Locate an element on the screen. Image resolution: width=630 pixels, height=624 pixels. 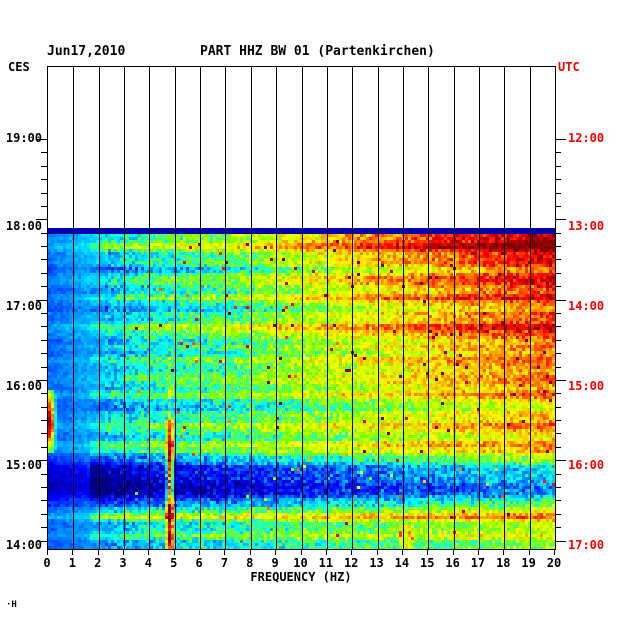
y-axis-tick-label-left: 16:00 is located at coordinates (23, 386).